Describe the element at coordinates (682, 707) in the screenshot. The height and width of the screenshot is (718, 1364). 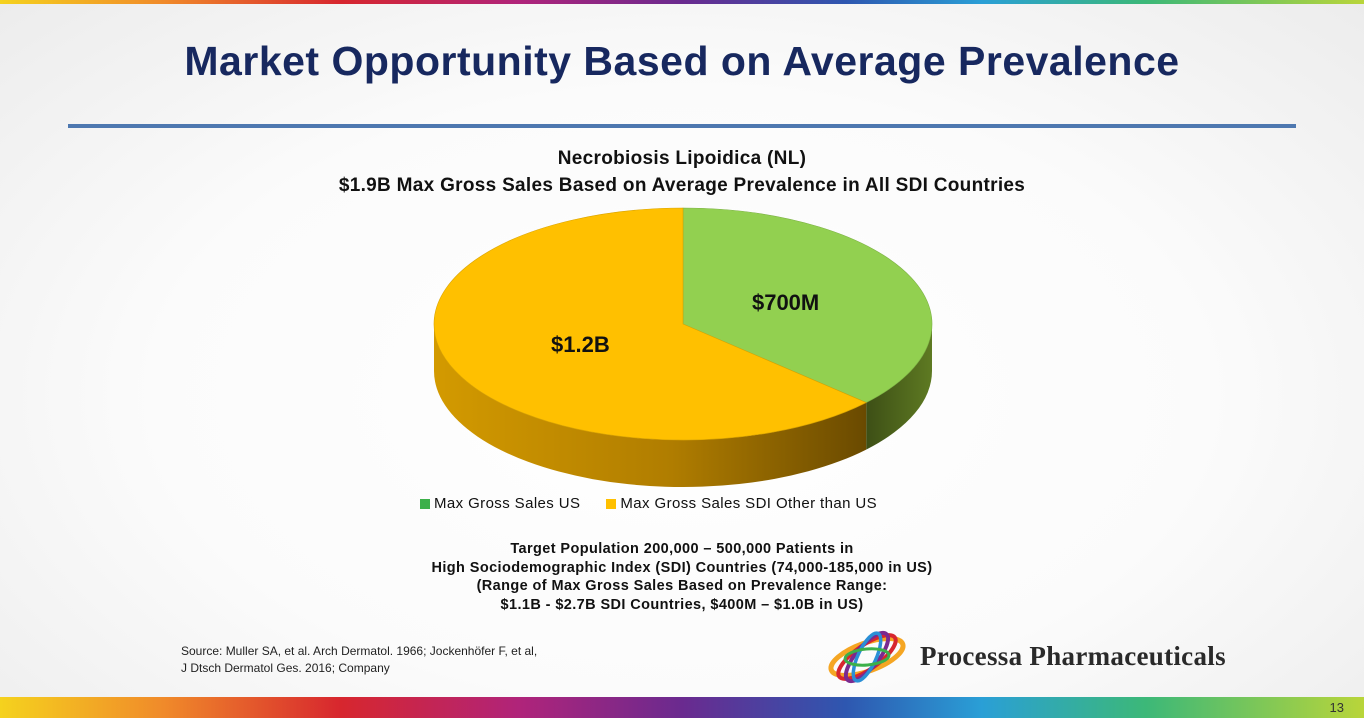
I see `bottom-color-bar` at that location.